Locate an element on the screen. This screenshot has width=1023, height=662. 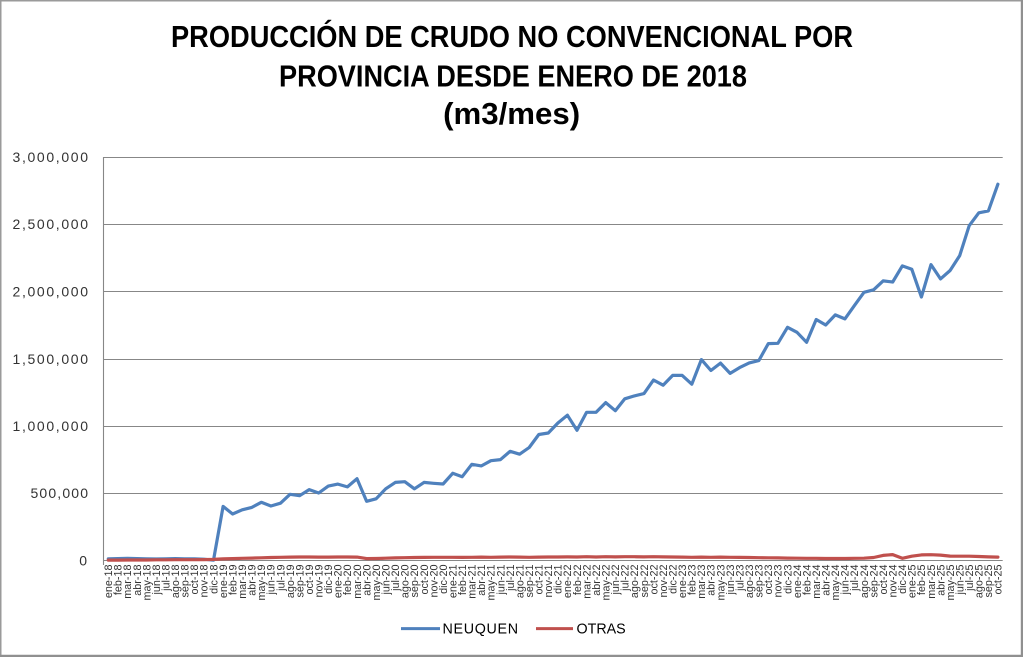
svg-text: ago-24 is located at coordinates (865, 582).